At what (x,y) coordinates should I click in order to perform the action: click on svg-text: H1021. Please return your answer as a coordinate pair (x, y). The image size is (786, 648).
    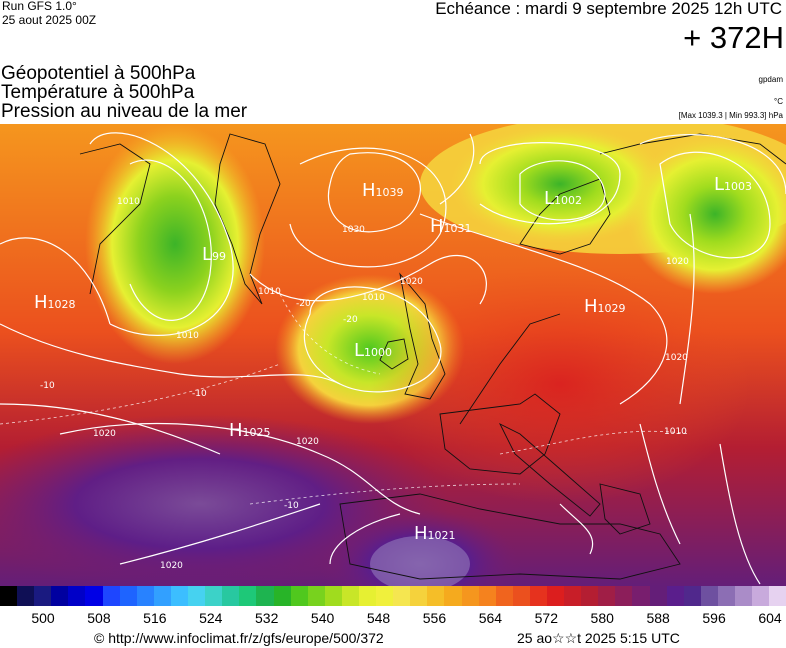
    Looking at the image, I should click on (435, 533).